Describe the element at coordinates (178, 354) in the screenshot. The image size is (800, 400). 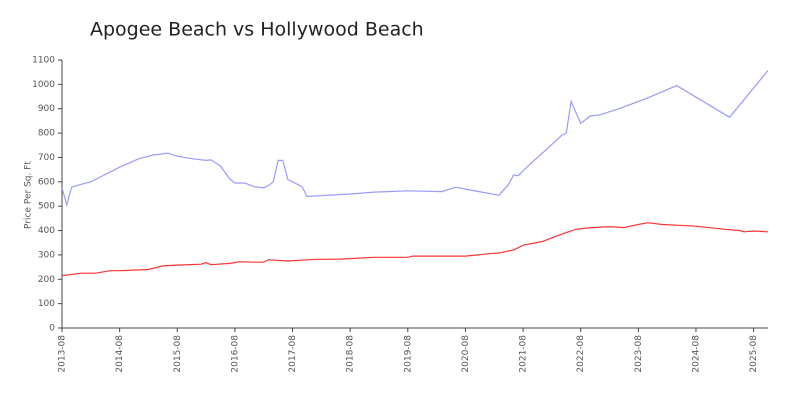
I see `x-tick-label: 2015-08` at that location.